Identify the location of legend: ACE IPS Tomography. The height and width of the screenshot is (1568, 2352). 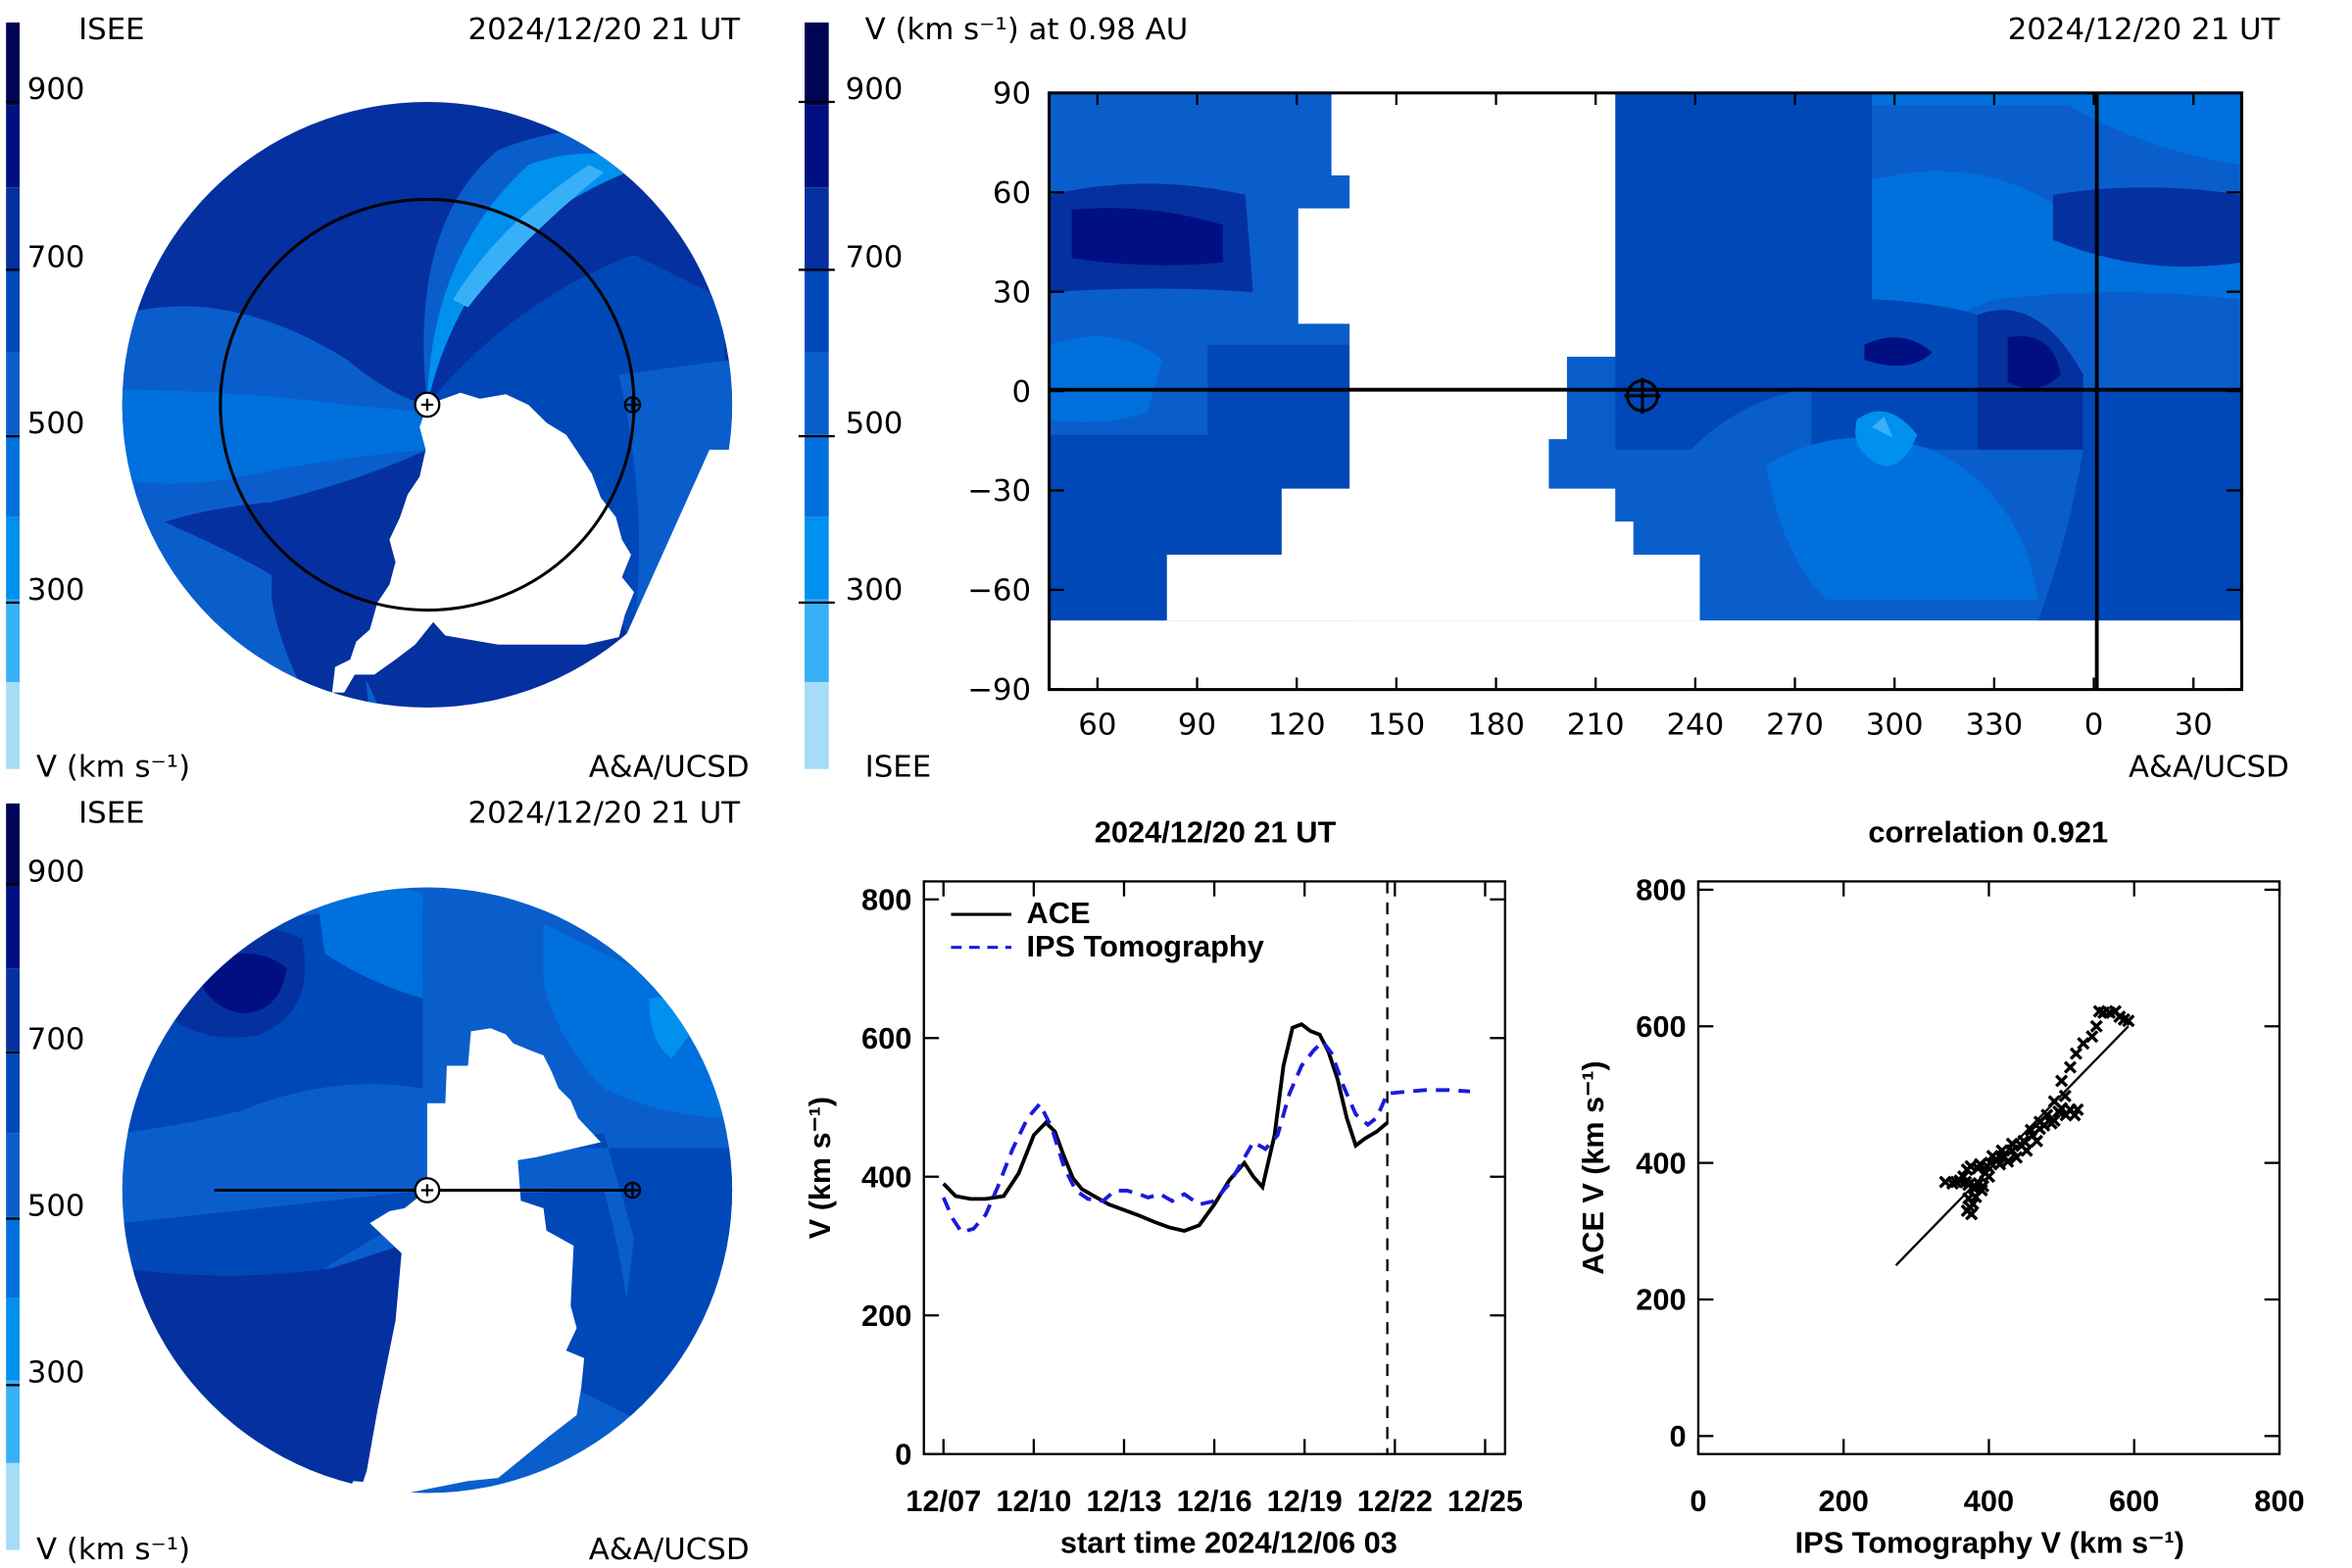
(1107, 929).